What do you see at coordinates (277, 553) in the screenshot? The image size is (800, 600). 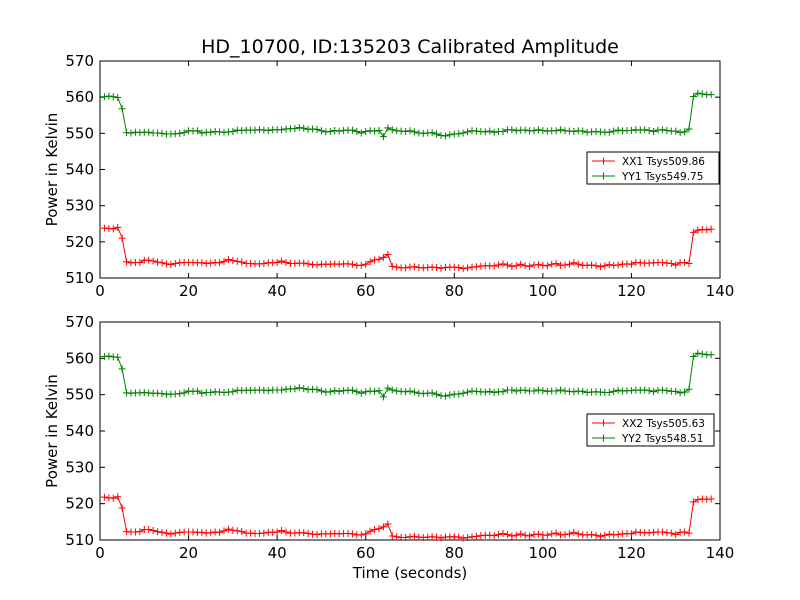 I see `subplot2-x-tick-label: 40` at bounding box center [277, 553].